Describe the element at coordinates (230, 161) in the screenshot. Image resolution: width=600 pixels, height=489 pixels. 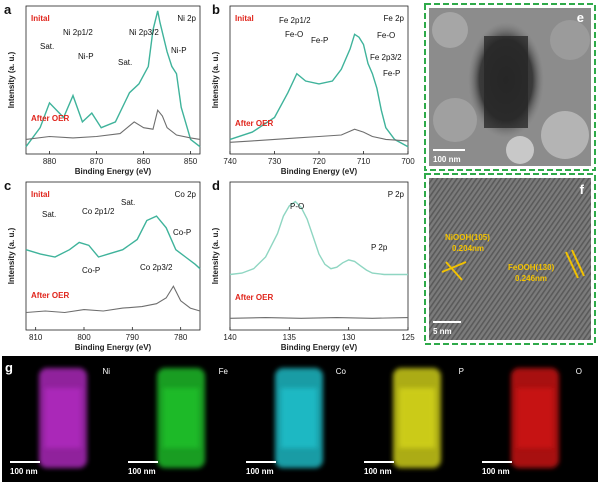
I see `x-tick-label-b: 740` at that location.